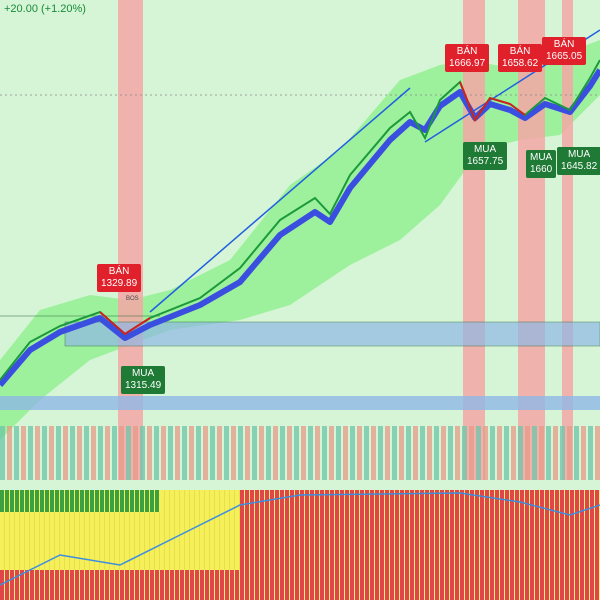 Image resolution: width=600 pixels, height=600 pixels. What do you see at coordinates (564, 56) in the screenshot?
I see `signal-price: 1665.05` at bounding box center [564, 56].